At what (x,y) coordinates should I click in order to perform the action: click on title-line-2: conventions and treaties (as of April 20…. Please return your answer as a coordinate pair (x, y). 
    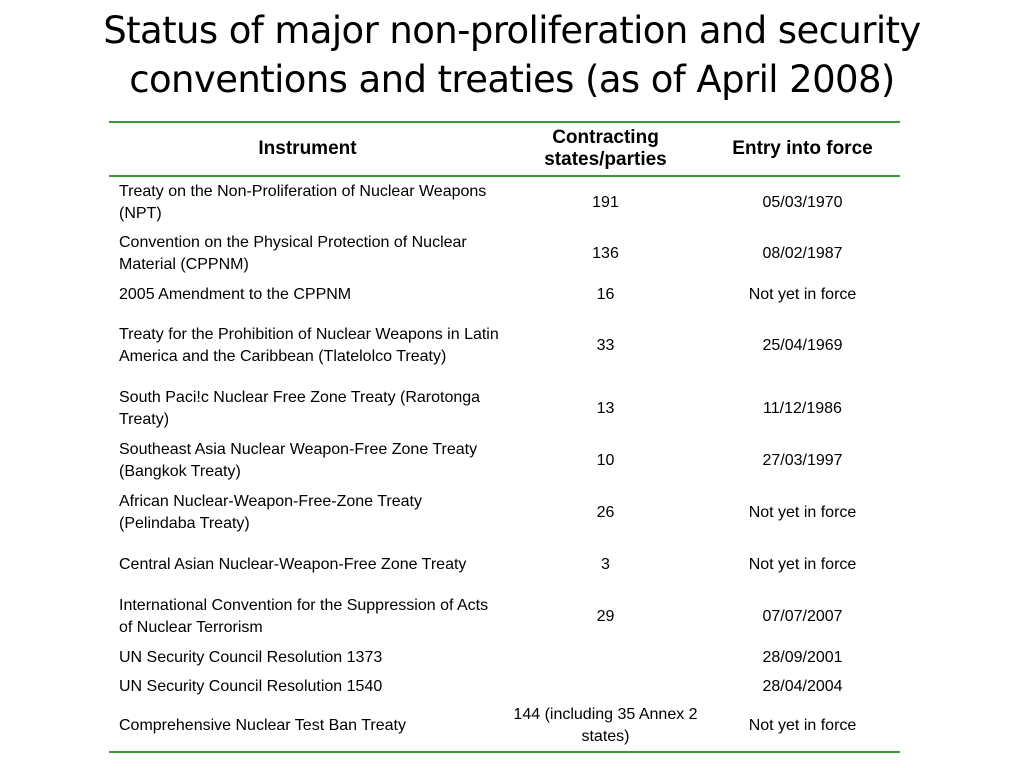
    Looking at the image, I should click on (512, 79).